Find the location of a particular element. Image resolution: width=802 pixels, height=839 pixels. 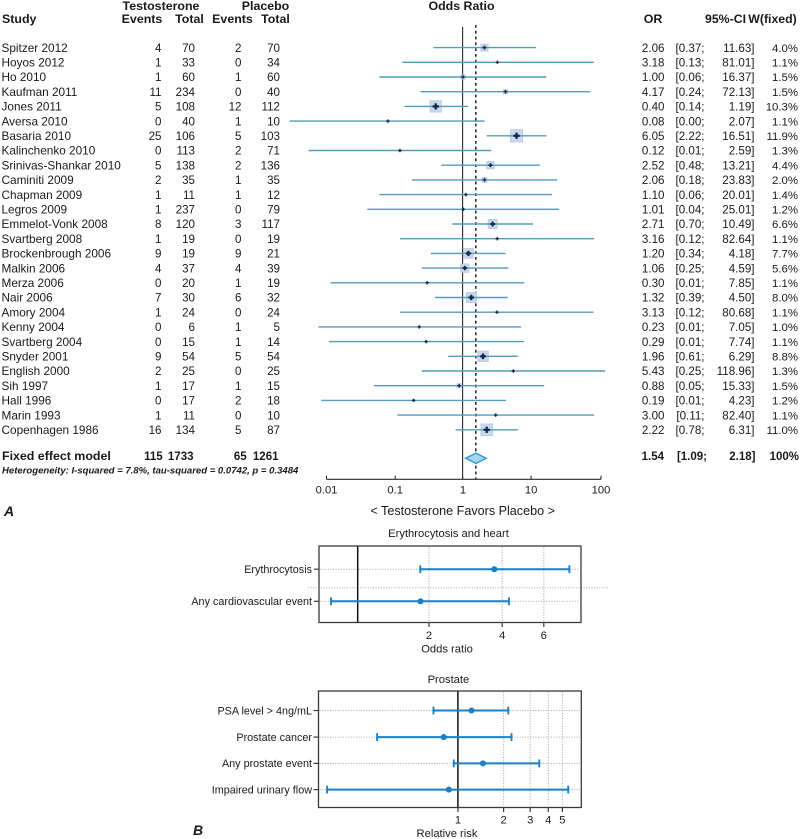

svg-text: 20 is located at coordinates (188, 283).